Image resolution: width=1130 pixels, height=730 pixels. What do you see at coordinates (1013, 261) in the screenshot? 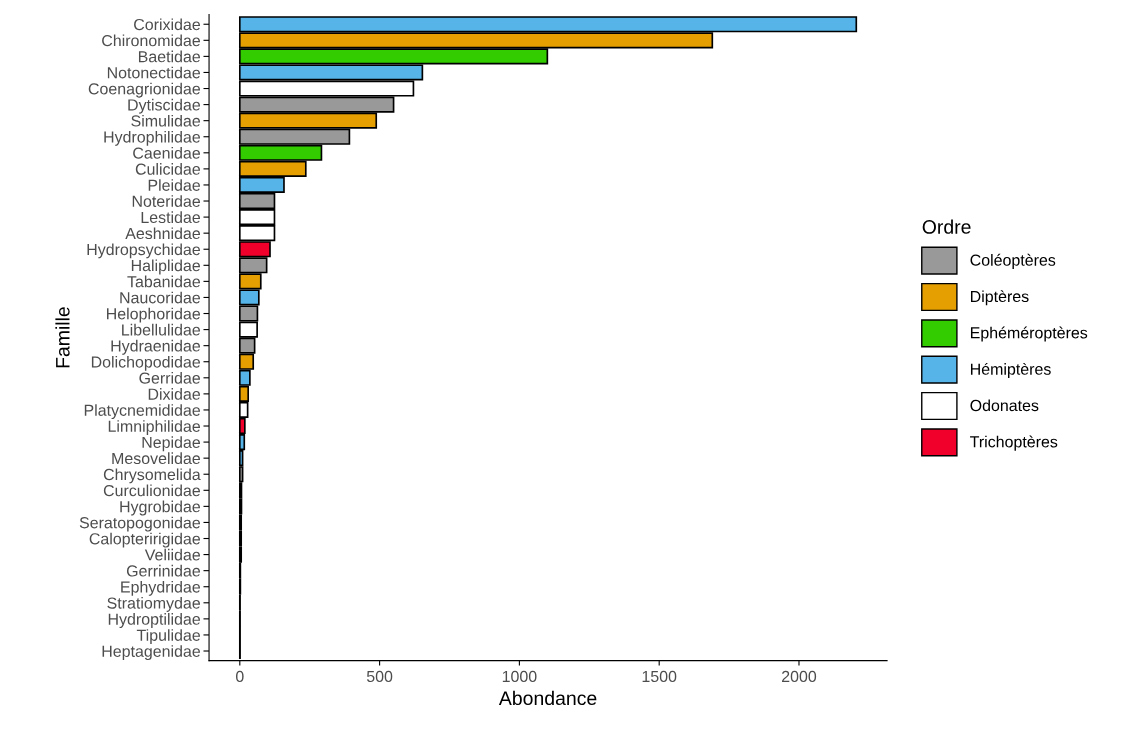
I see `legend-label: Coléoptères` at bounding box center [1013, 261].